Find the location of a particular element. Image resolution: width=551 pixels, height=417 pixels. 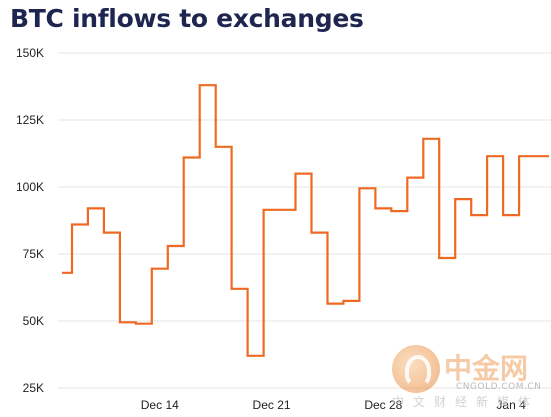

y-tick-label: 75K is located at coordinates (33, 254).